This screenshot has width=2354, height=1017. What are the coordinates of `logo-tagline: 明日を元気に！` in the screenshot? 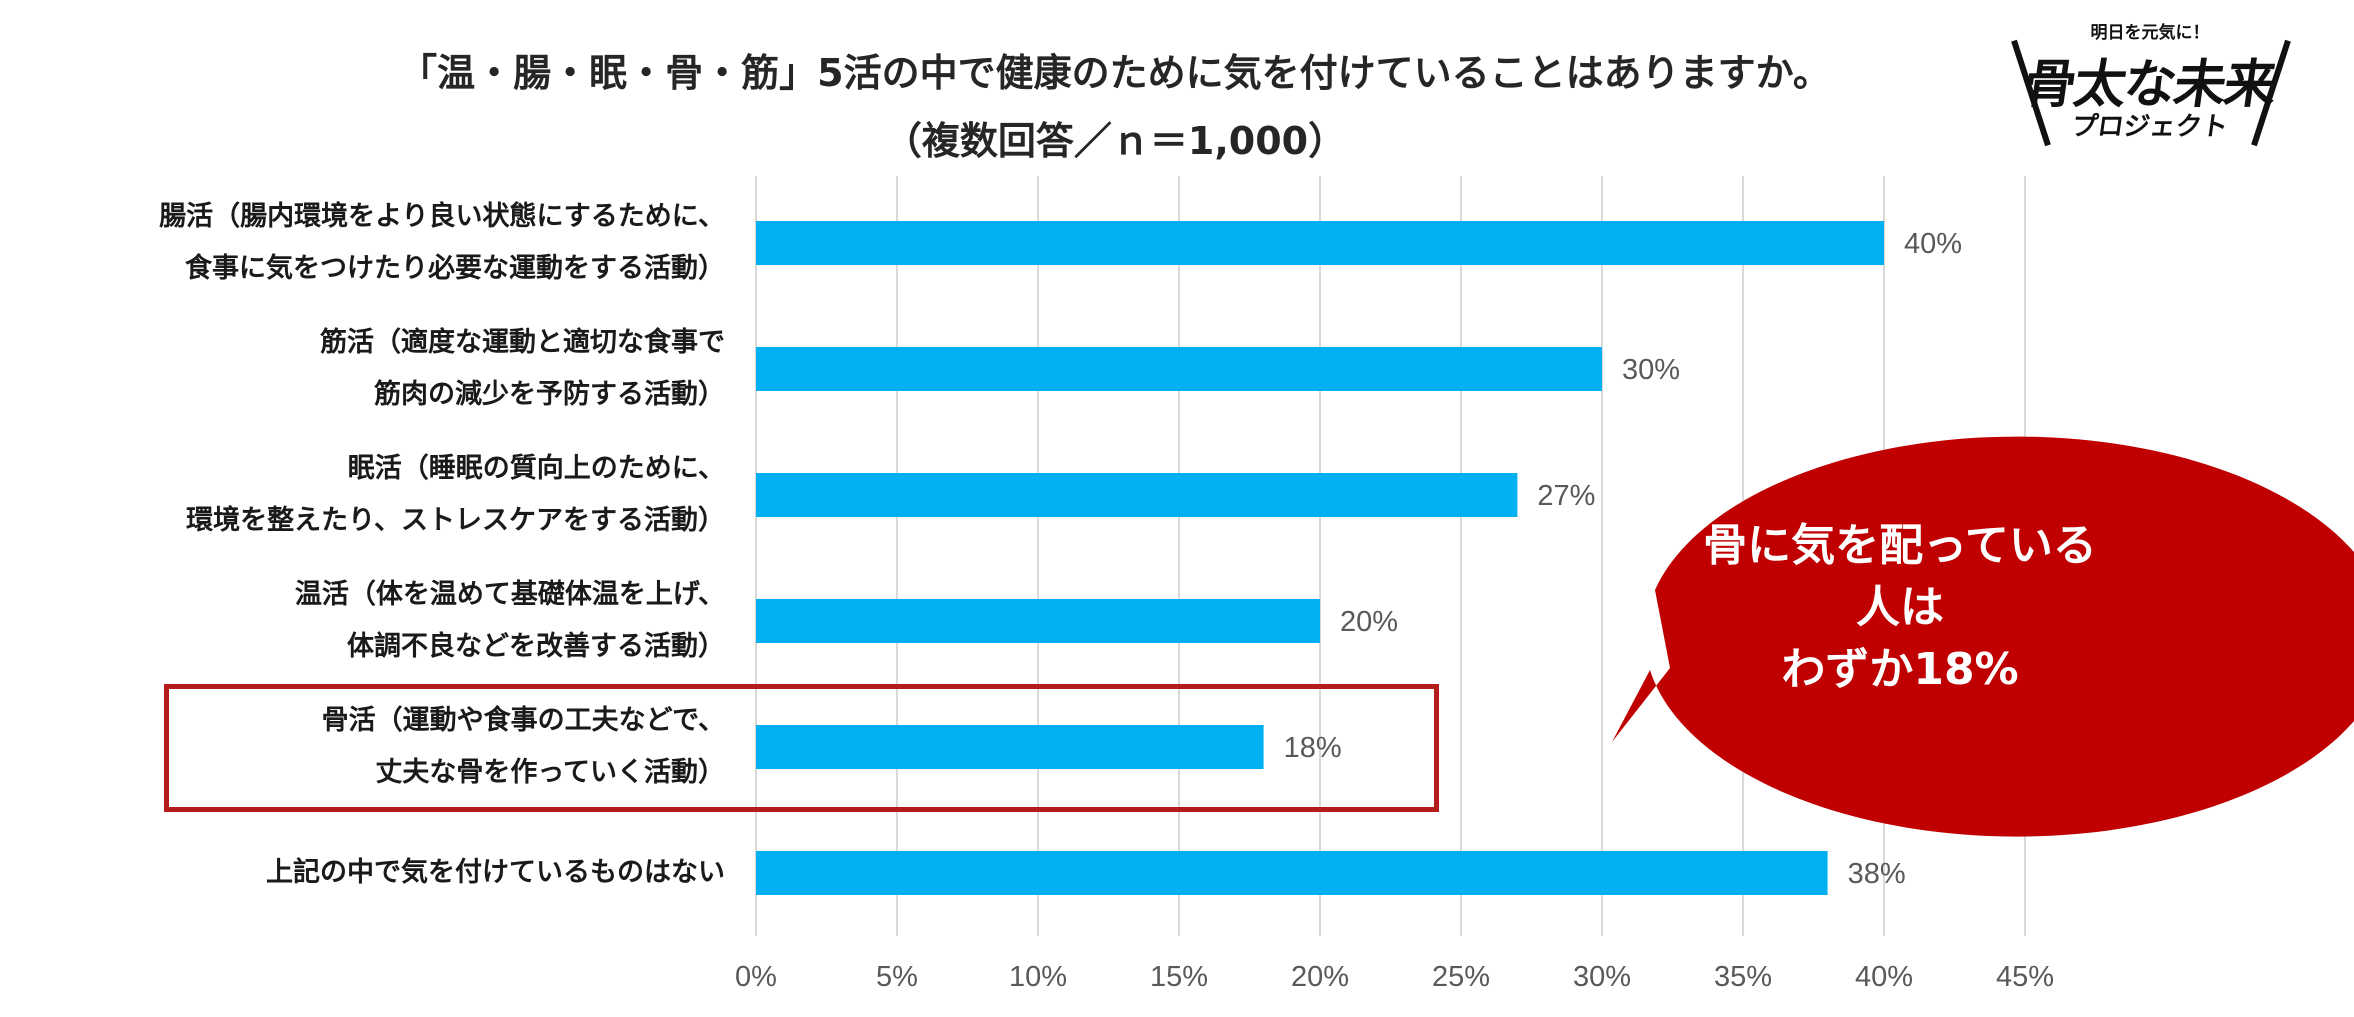 It's located at (2150, 33).